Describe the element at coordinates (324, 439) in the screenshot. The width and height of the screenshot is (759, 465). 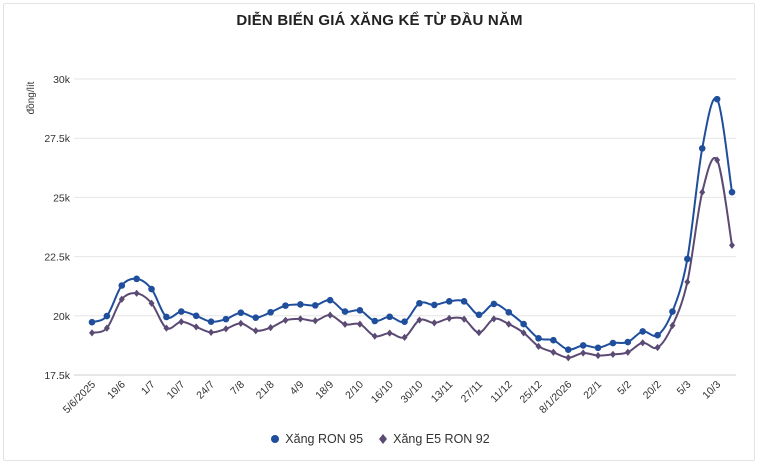
I see `legend-label-ron95: Xăng RON 95` at that location.